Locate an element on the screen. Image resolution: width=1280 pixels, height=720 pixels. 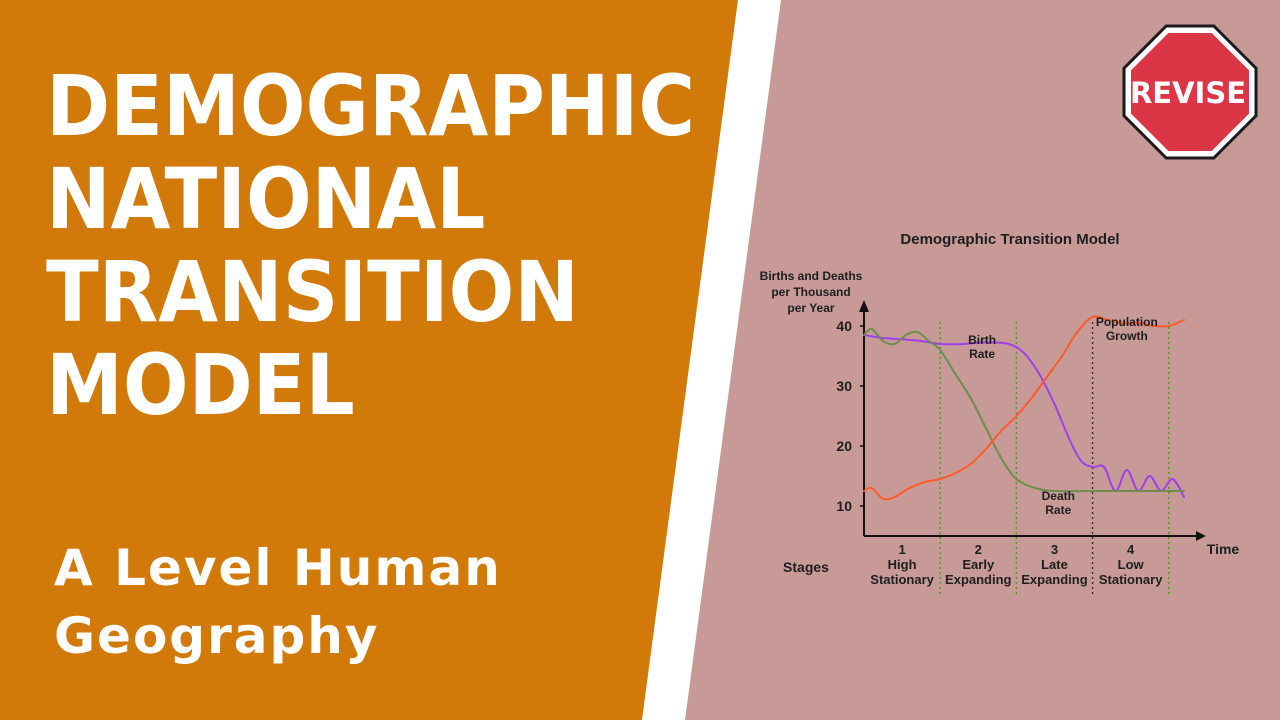
stage-label-line: Low is located at coordinates (1131, 564).